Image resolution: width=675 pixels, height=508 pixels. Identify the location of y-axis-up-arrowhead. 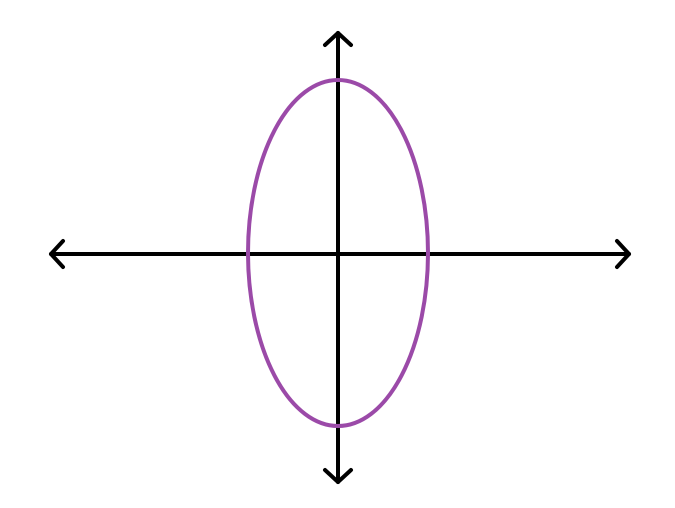
(338, 39).